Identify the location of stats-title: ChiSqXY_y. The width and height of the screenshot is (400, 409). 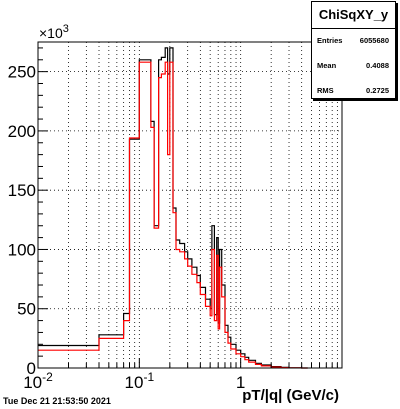
(353, 15).